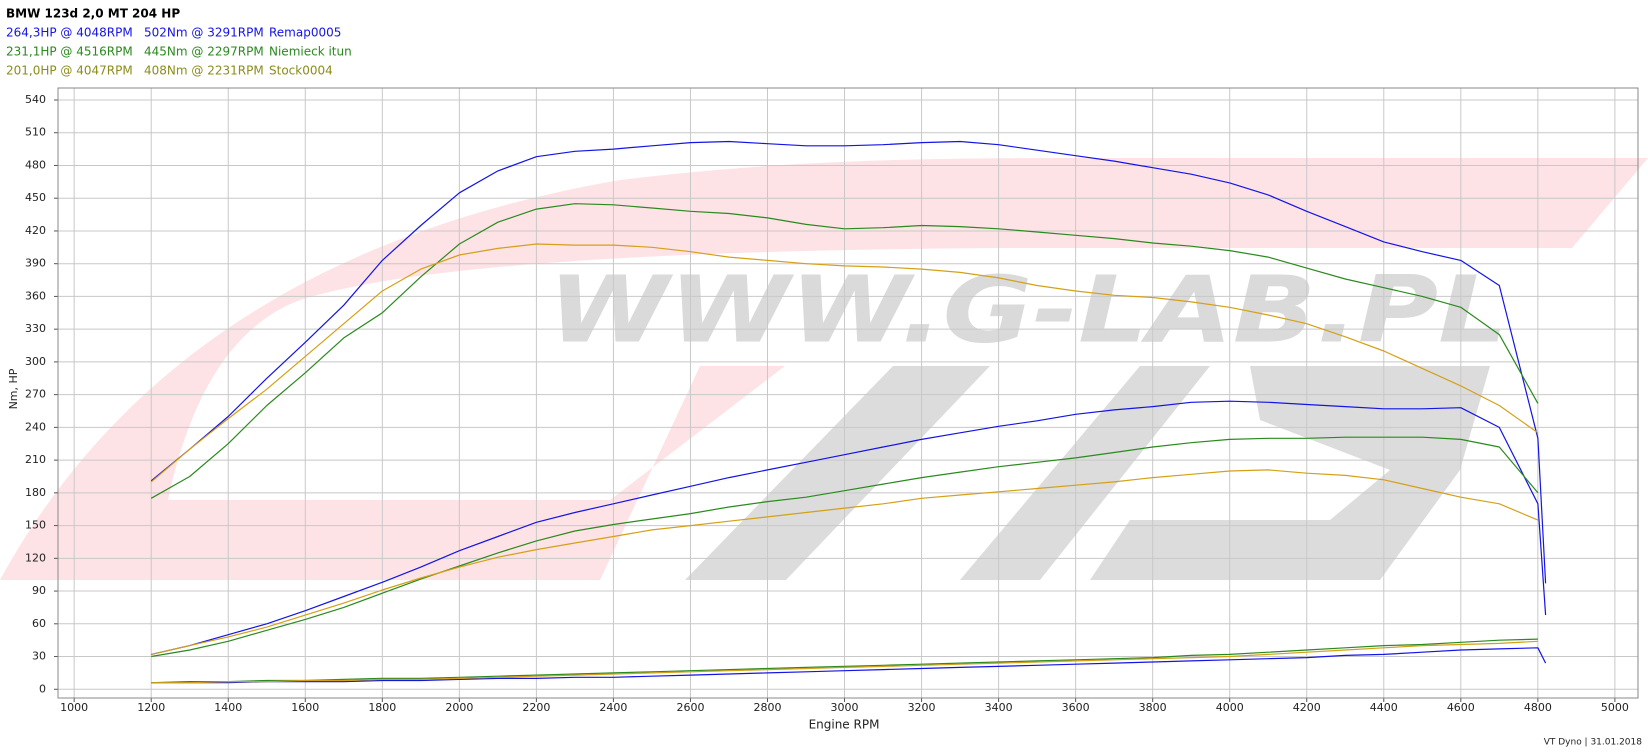  Describe the element at coordinates (690, 707) in the screenshot. I see `x-tick-label: 2600` at that location.